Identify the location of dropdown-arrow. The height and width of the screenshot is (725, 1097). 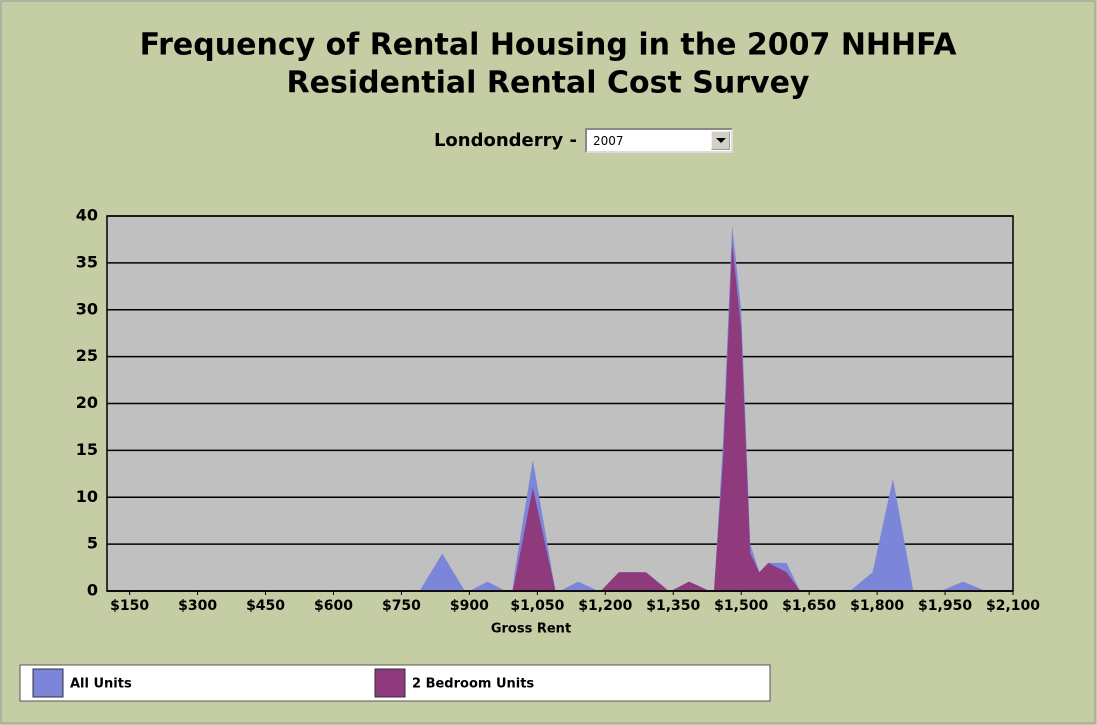
(720, 140).